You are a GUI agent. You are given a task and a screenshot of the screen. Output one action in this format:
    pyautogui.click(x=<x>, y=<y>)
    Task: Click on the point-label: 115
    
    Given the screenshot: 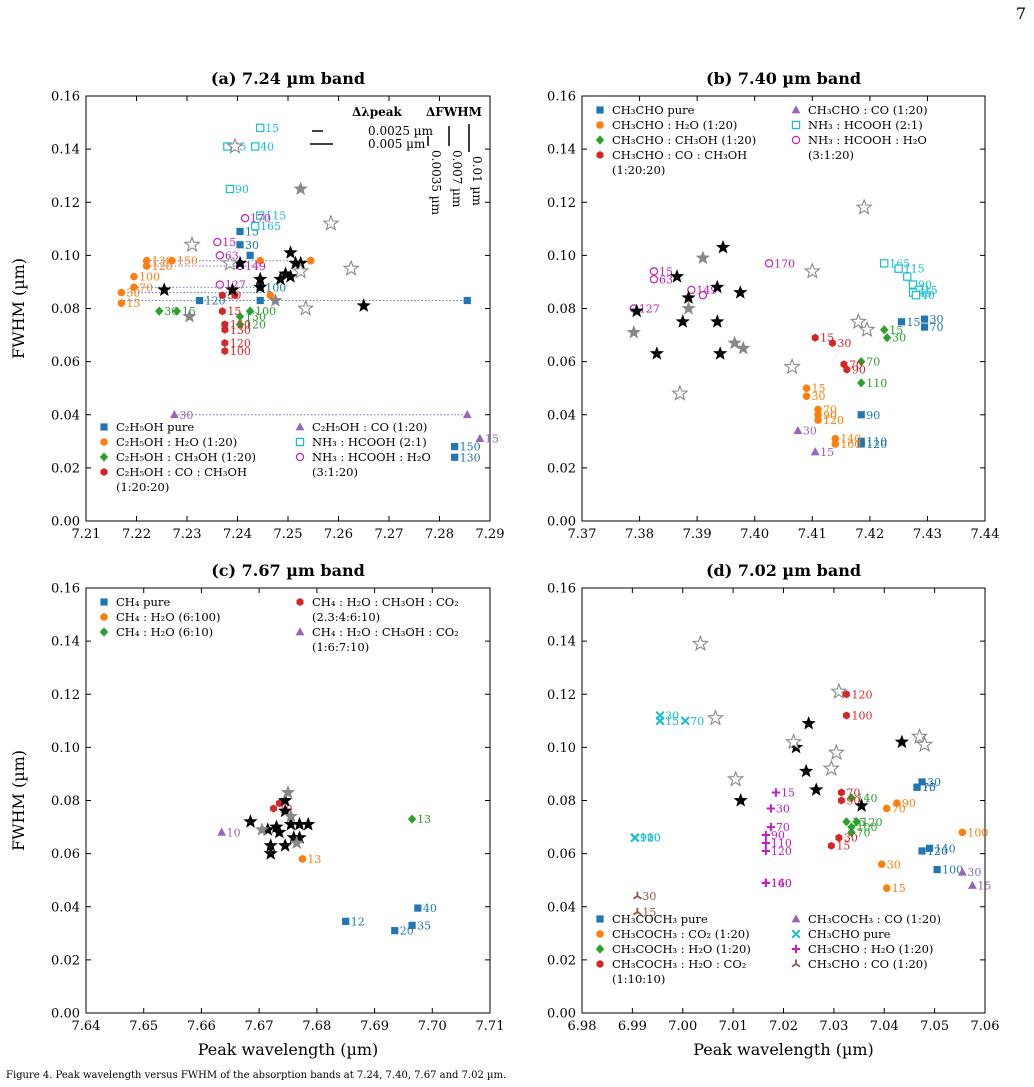 What is the action you would take?
    pyautogui.click(x=275, y=216)
    